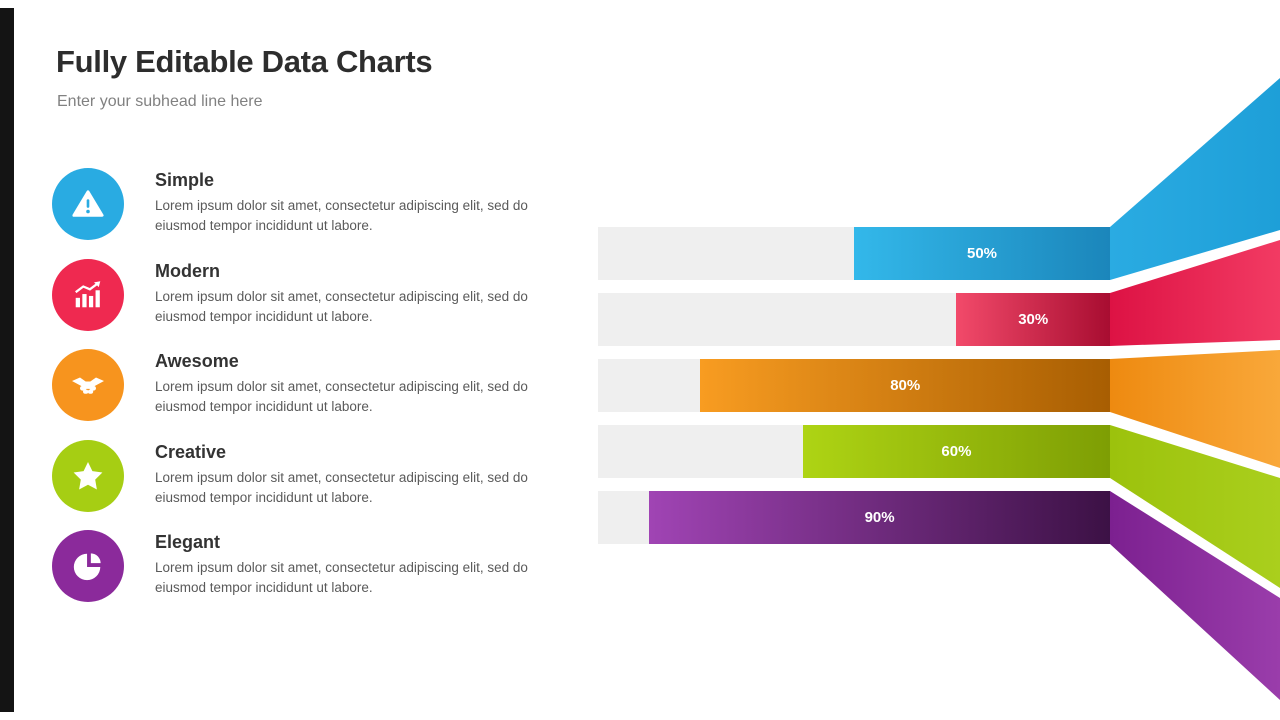 The width and height of the screenshot is (1280, 720). I want to click on left-accent-strip, so click(7, 360).